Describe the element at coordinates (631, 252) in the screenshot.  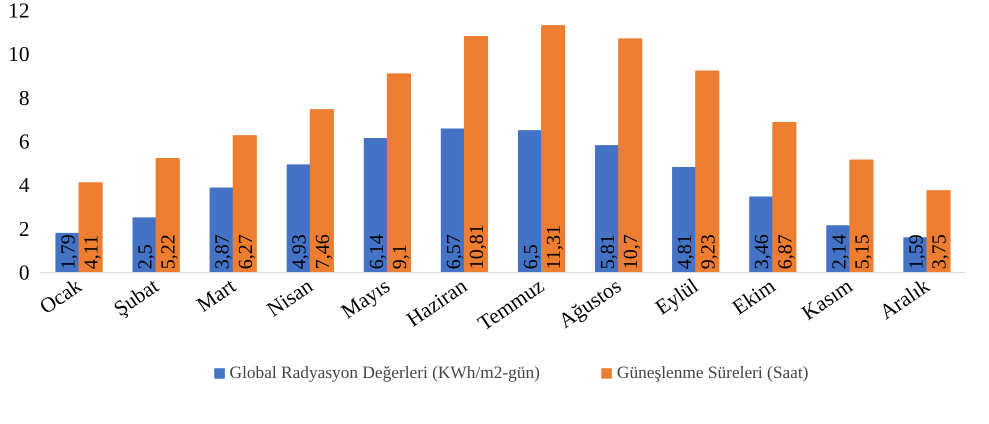
I see `data-label: 10,7` at that location.